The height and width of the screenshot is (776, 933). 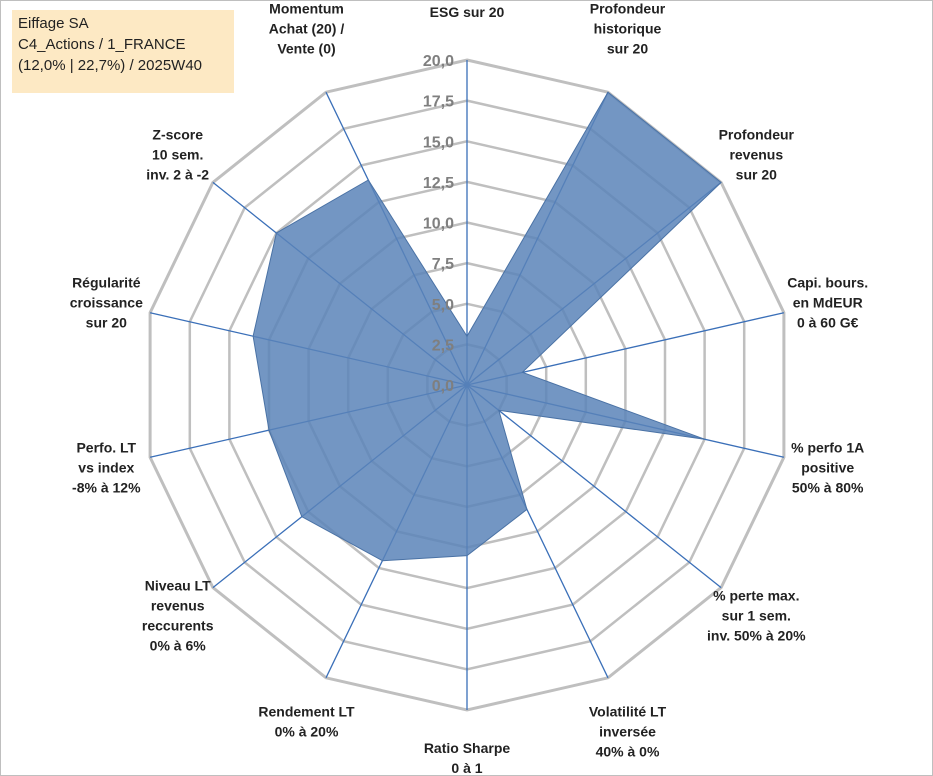 What do you see at coordinates (438, 142) in the screenshot?
I see `tick-label: 15,0` at bounding box center [438, 142].